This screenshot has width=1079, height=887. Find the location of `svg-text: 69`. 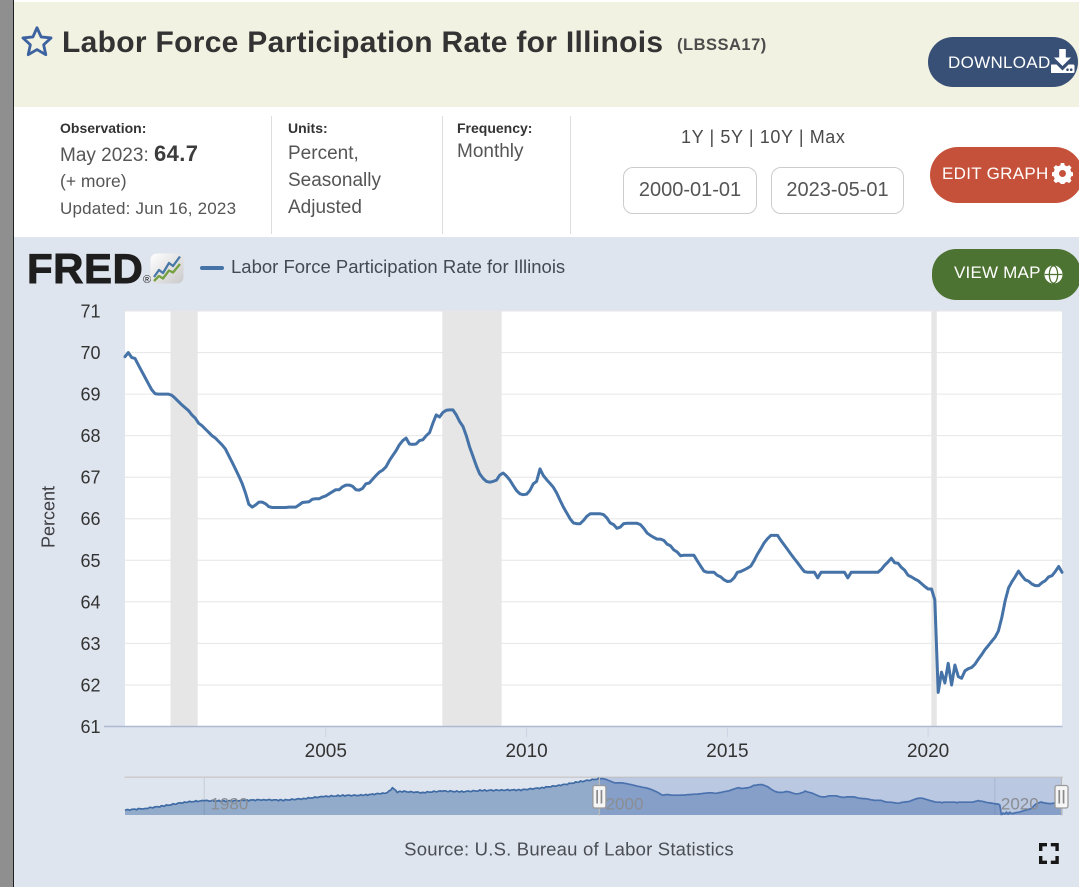

svg-text: 69 is located at coordinates (90, 395).